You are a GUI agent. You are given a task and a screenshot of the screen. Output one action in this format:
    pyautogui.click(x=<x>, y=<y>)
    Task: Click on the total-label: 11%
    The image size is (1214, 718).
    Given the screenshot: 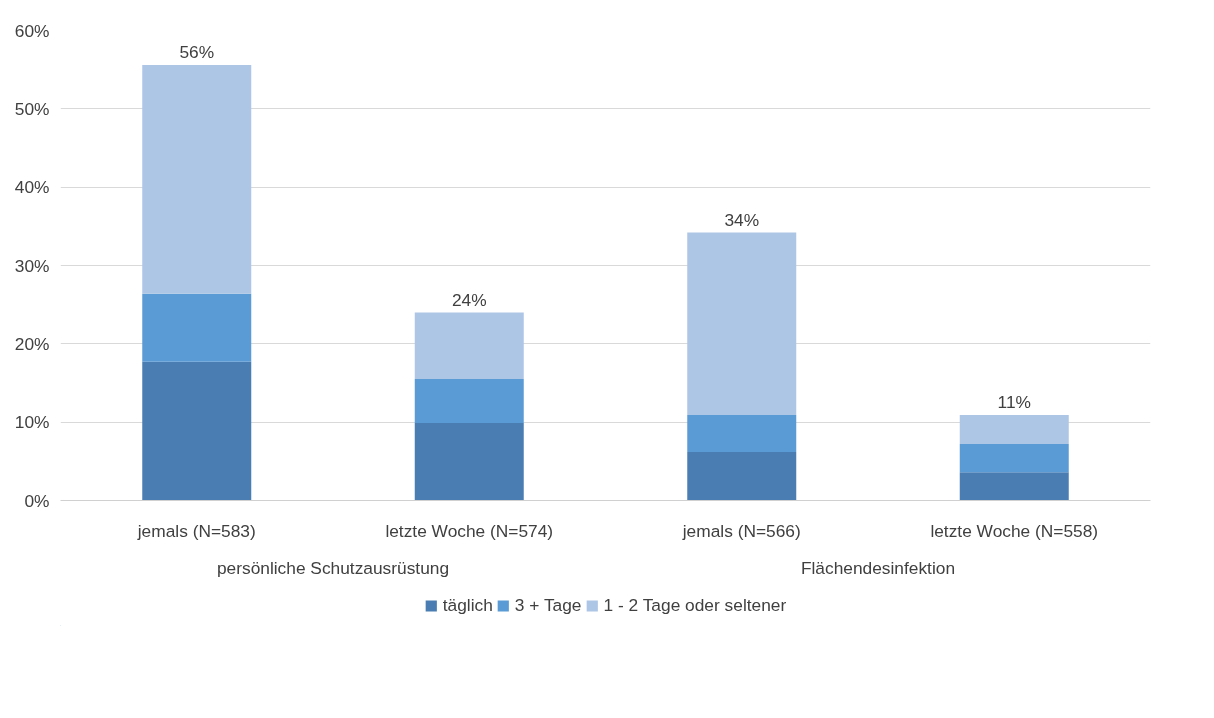 What is the action you would take?
    pyautogui.click(x=1014, y=402)
    